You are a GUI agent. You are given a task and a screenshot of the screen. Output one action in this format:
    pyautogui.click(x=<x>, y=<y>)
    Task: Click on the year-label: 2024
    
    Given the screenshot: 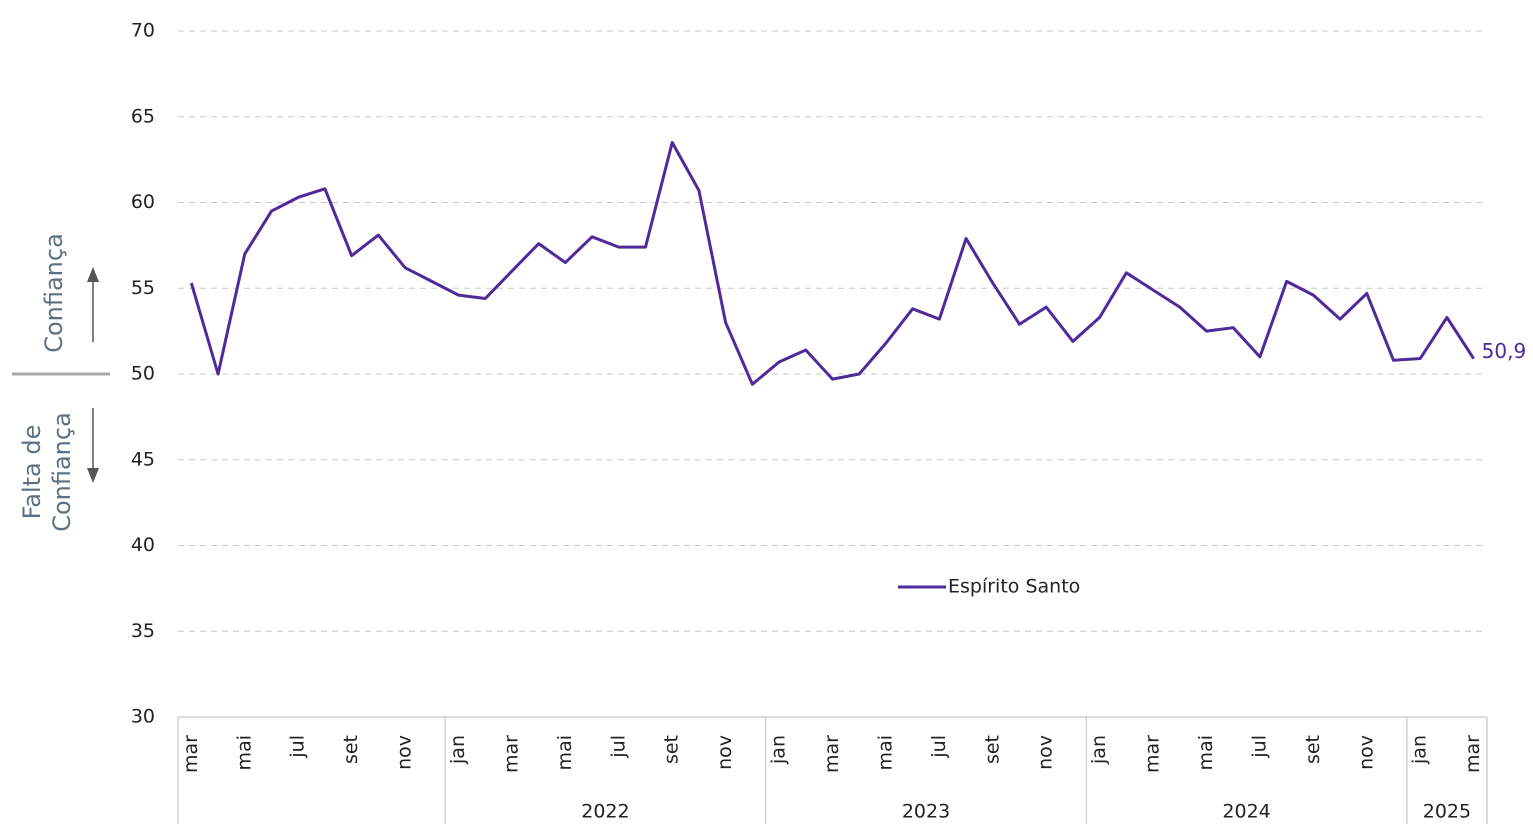 What is the action you would take?
    pyautogui.click(x=1246, y=812)
    